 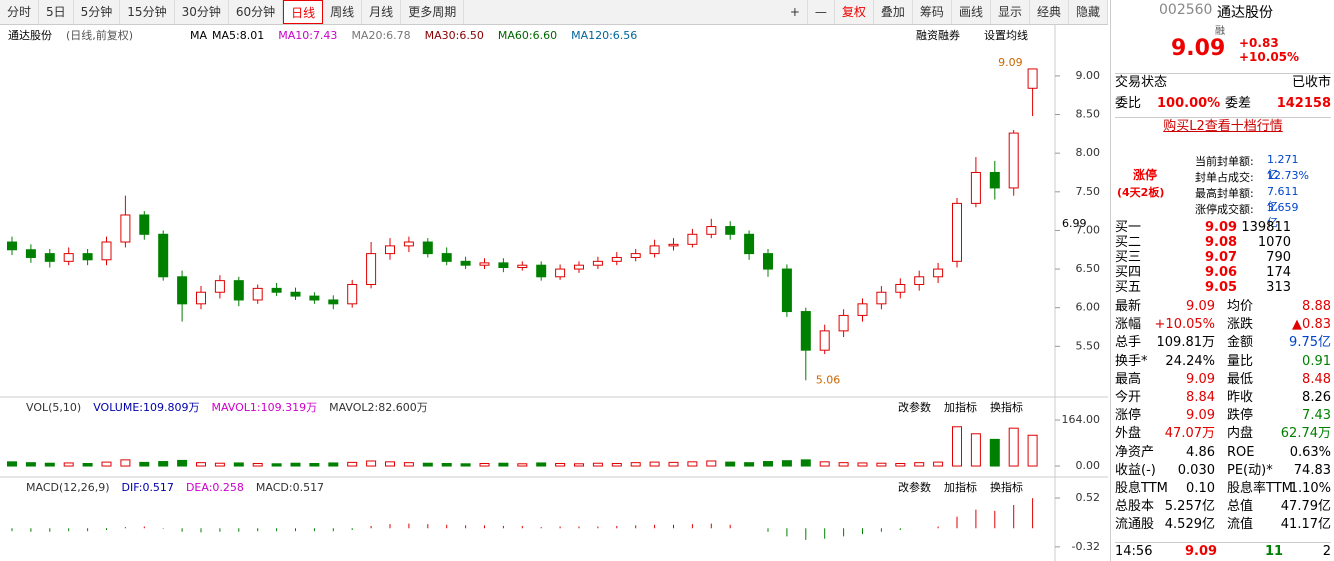 I want to click on l2-link: 购买L2查看十档行情, so click(x=1223, y=126).